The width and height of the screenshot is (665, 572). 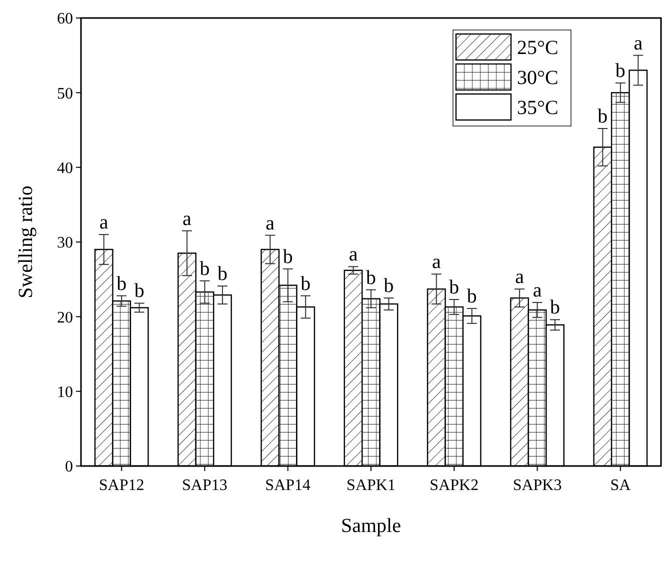 What do you see at coordinates (205, 485) in the screenshot?
I see `x-tick-label: SAP13` at bounding box center [205, 485].